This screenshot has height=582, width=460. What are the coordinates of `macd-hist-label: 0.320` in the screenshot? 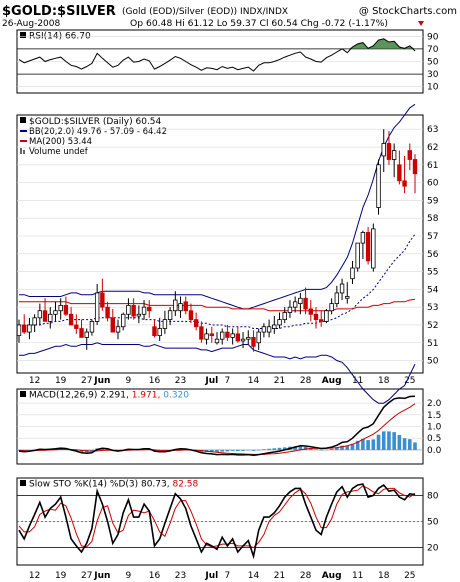 It's located at (176, 396).